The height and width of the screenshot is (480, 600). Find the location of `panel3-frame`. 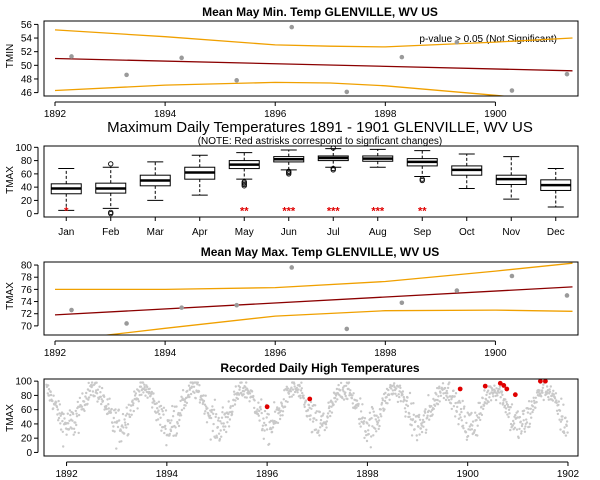

panel3-frame is located at coordinates (311, 298).